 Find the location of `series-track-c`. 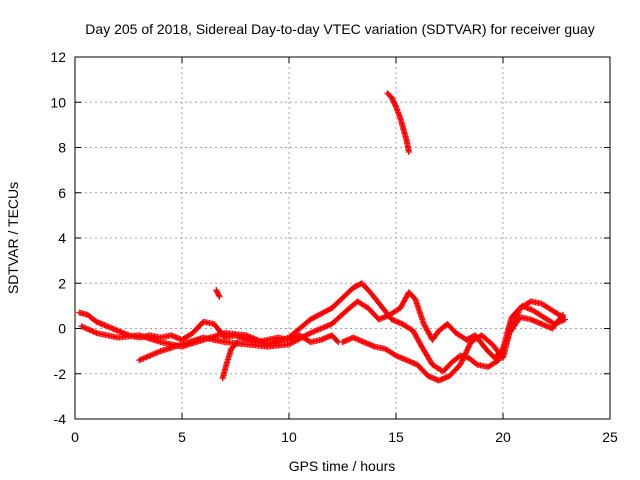

series-track-c is located at coordinates (352, 326).